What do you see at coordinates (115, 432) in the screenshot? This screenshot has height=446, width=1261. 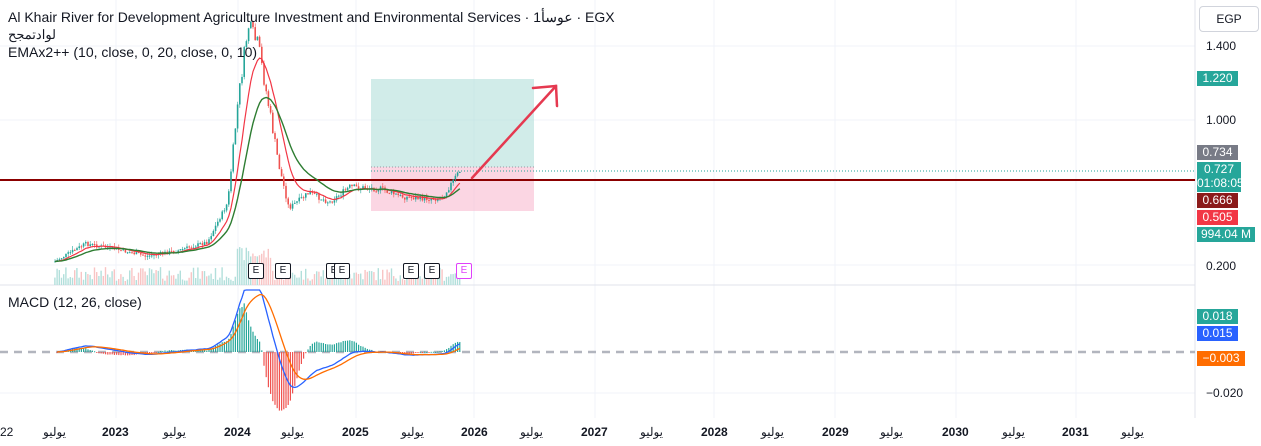 I see `time-tick: 2023` at bounding box center [115, 432].